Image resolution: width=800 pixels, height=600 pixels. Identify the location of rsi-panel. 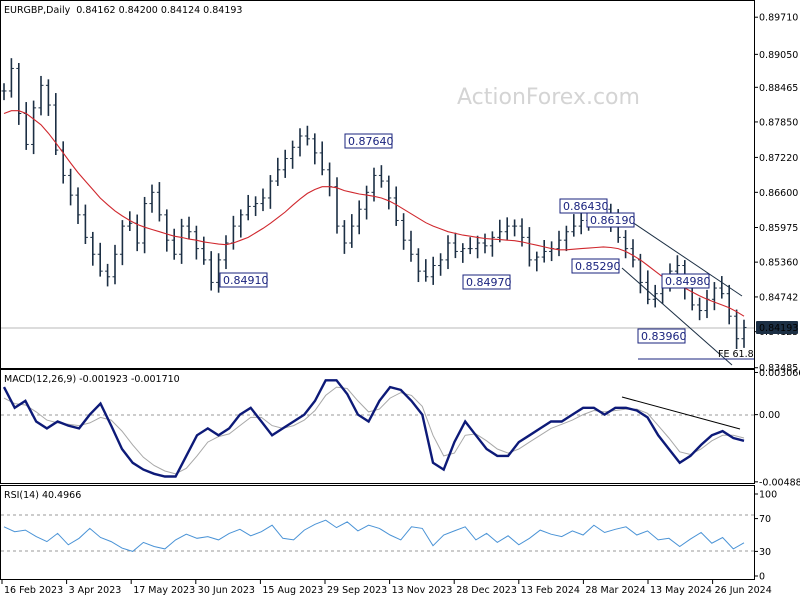
(377, 532).